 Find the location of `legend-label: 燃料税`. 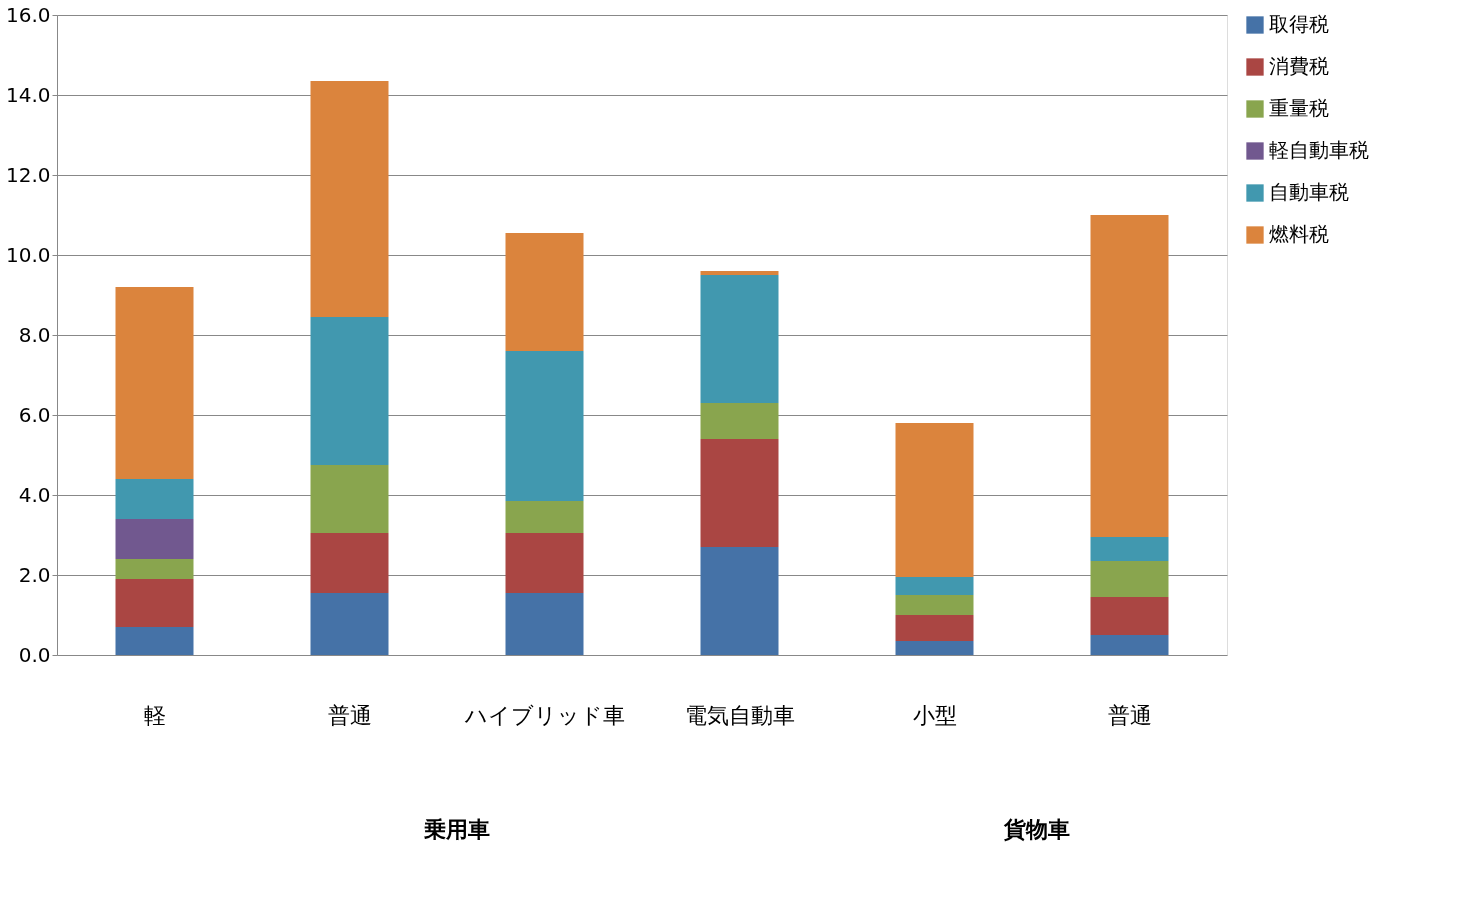

legend-label: 燃料税 is located at coordinates (1299, 234).